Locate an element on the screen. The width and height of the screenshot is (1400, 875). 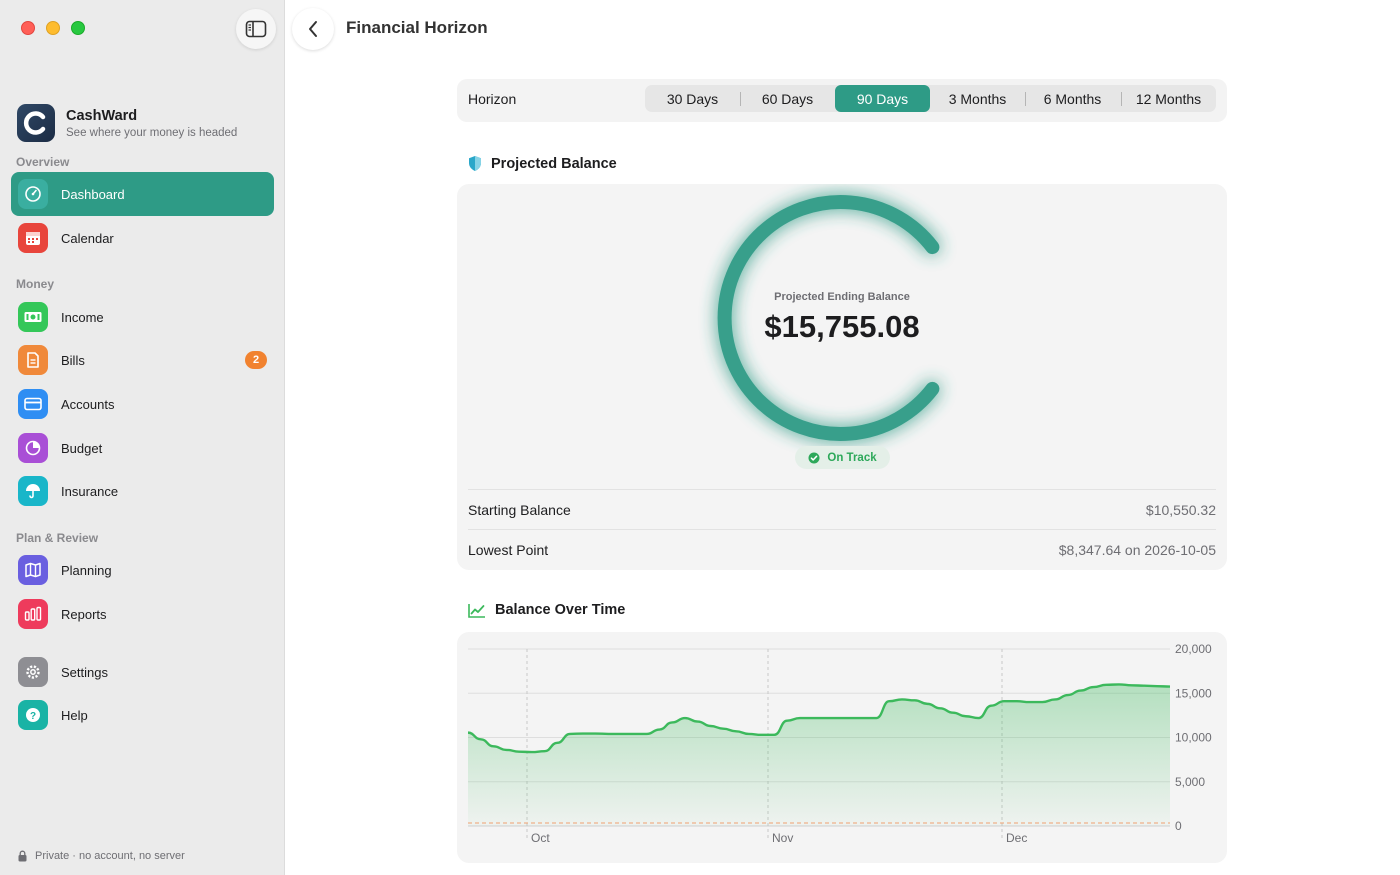
privacy-note: Private · no account, no server is located at coordinates (101, 856).